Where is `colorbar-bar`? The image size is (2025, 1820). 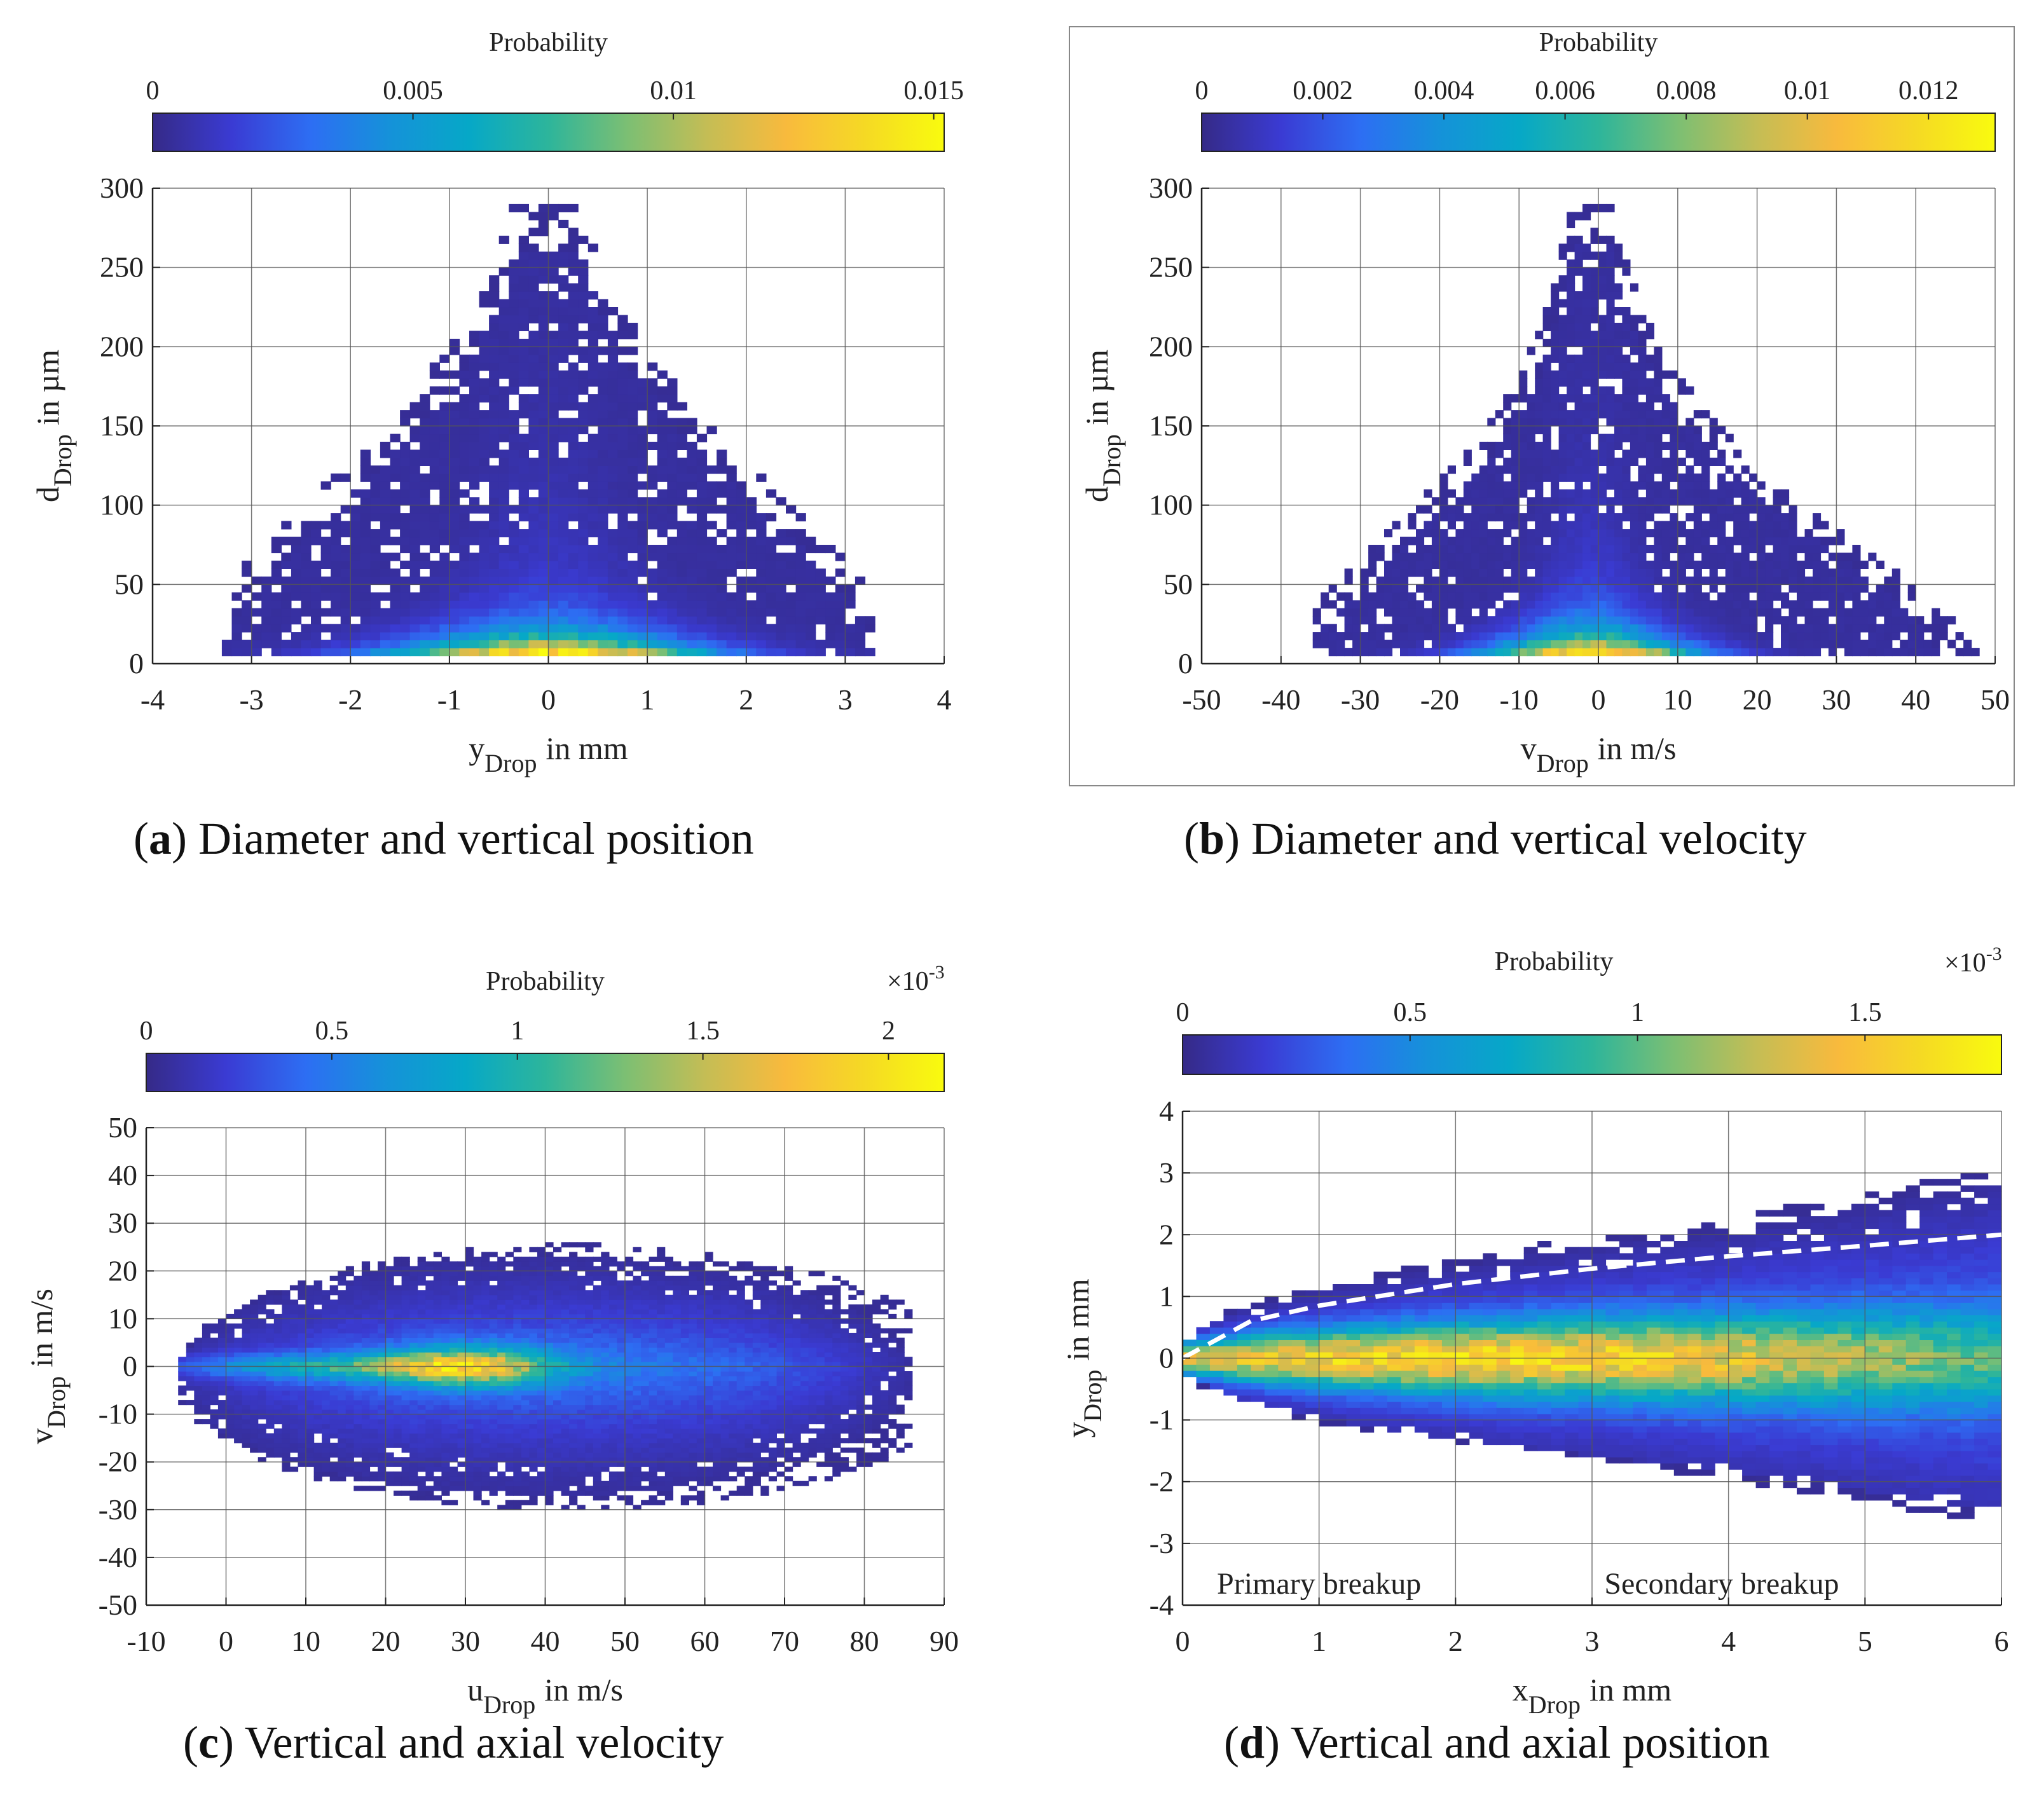 colorbar-bar is located at coordinates (548, 132).